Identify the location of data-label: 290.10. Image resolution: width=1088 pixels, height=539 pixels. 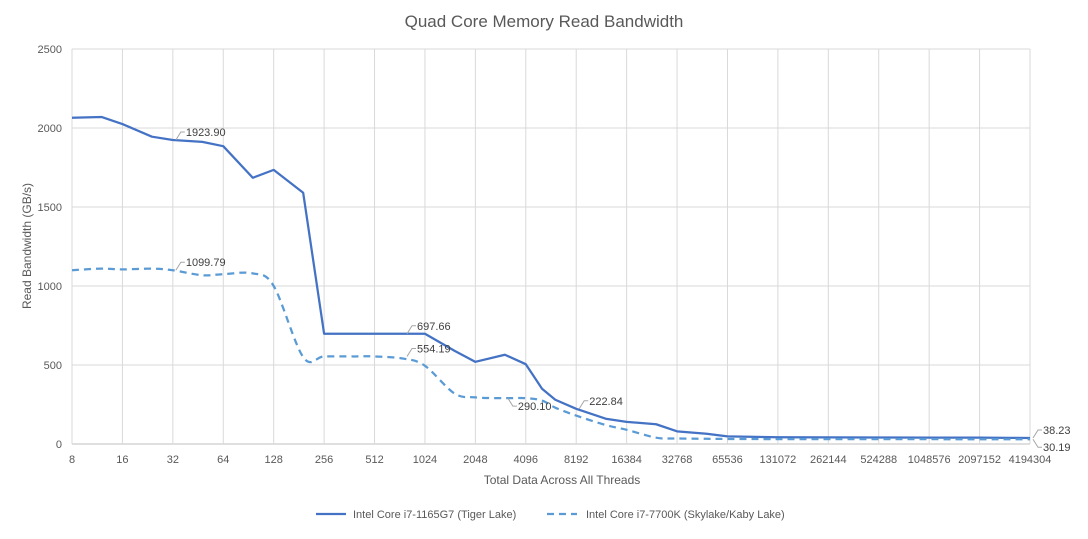
(535, 407).